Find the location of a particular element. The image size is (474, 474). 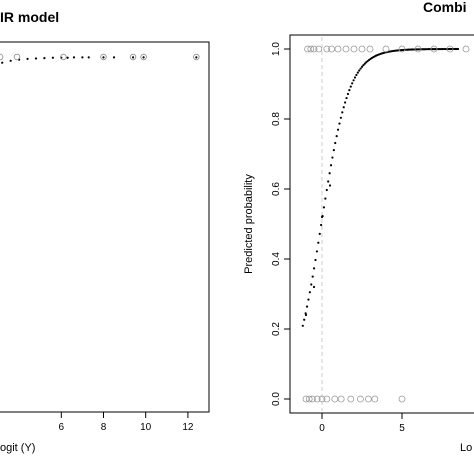

right-y-tick-label: 0.4 is located at coordinates (276, 259).